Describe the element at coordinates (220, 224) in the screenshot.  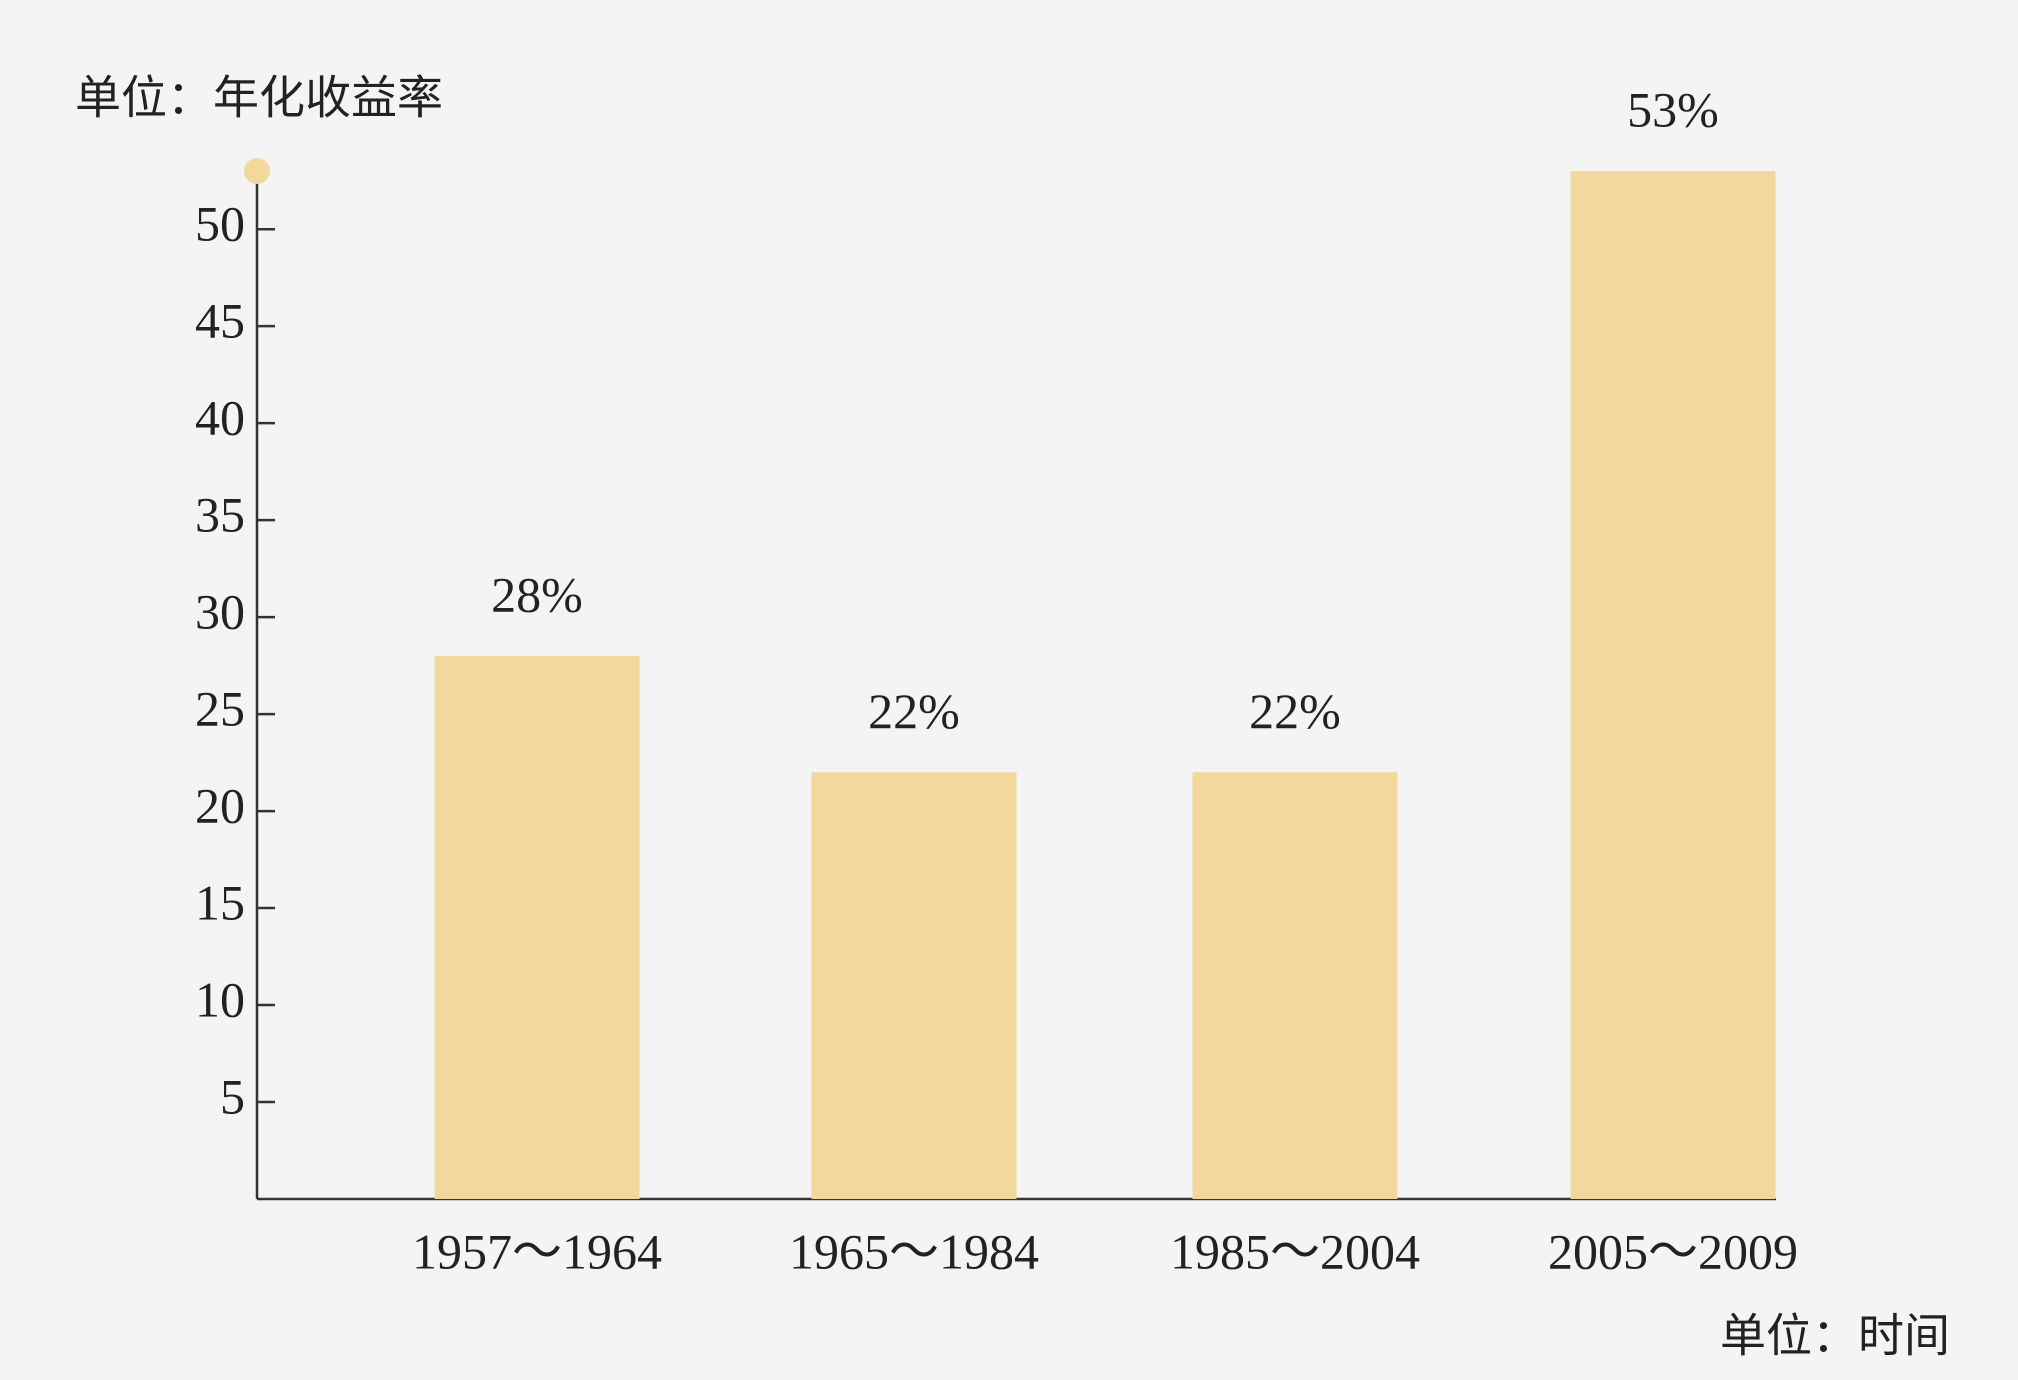
I see `y-tick-label: 50` at that location.